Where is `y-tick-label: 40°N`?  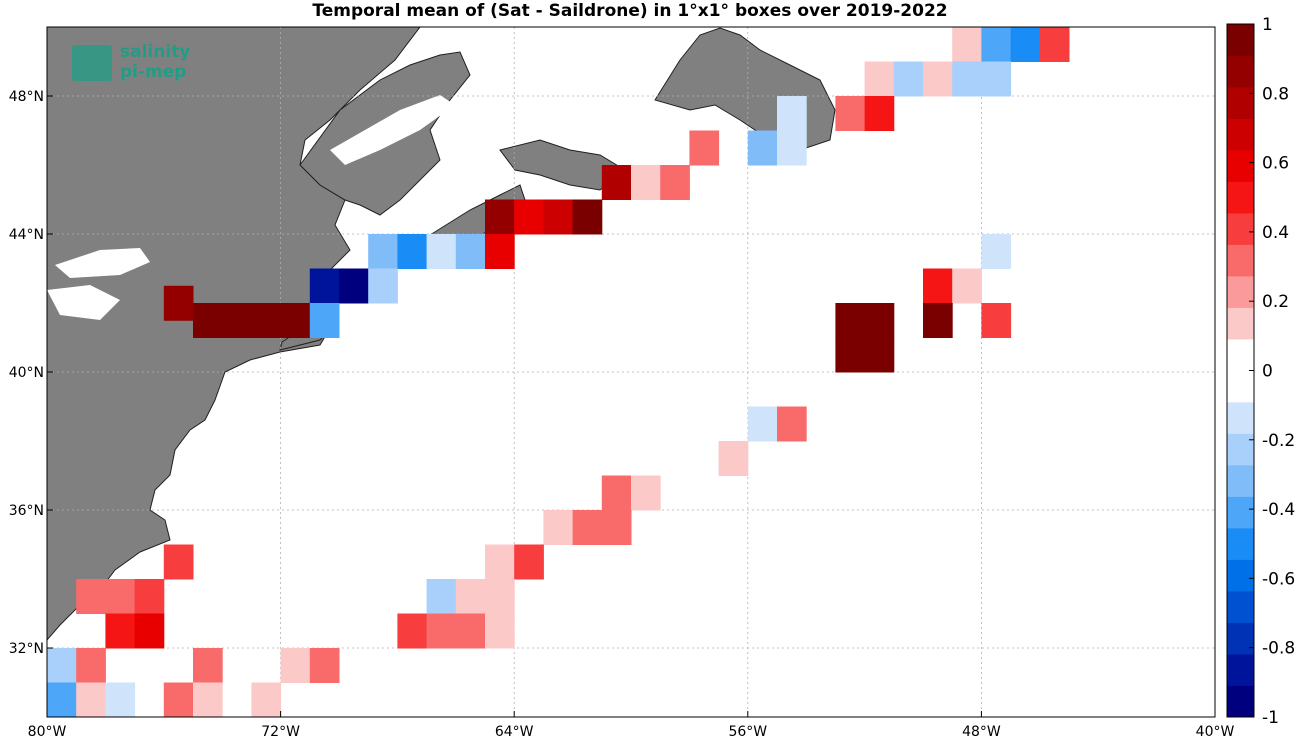
y-tick-label: 40°N is located at coordinates (26, 373).